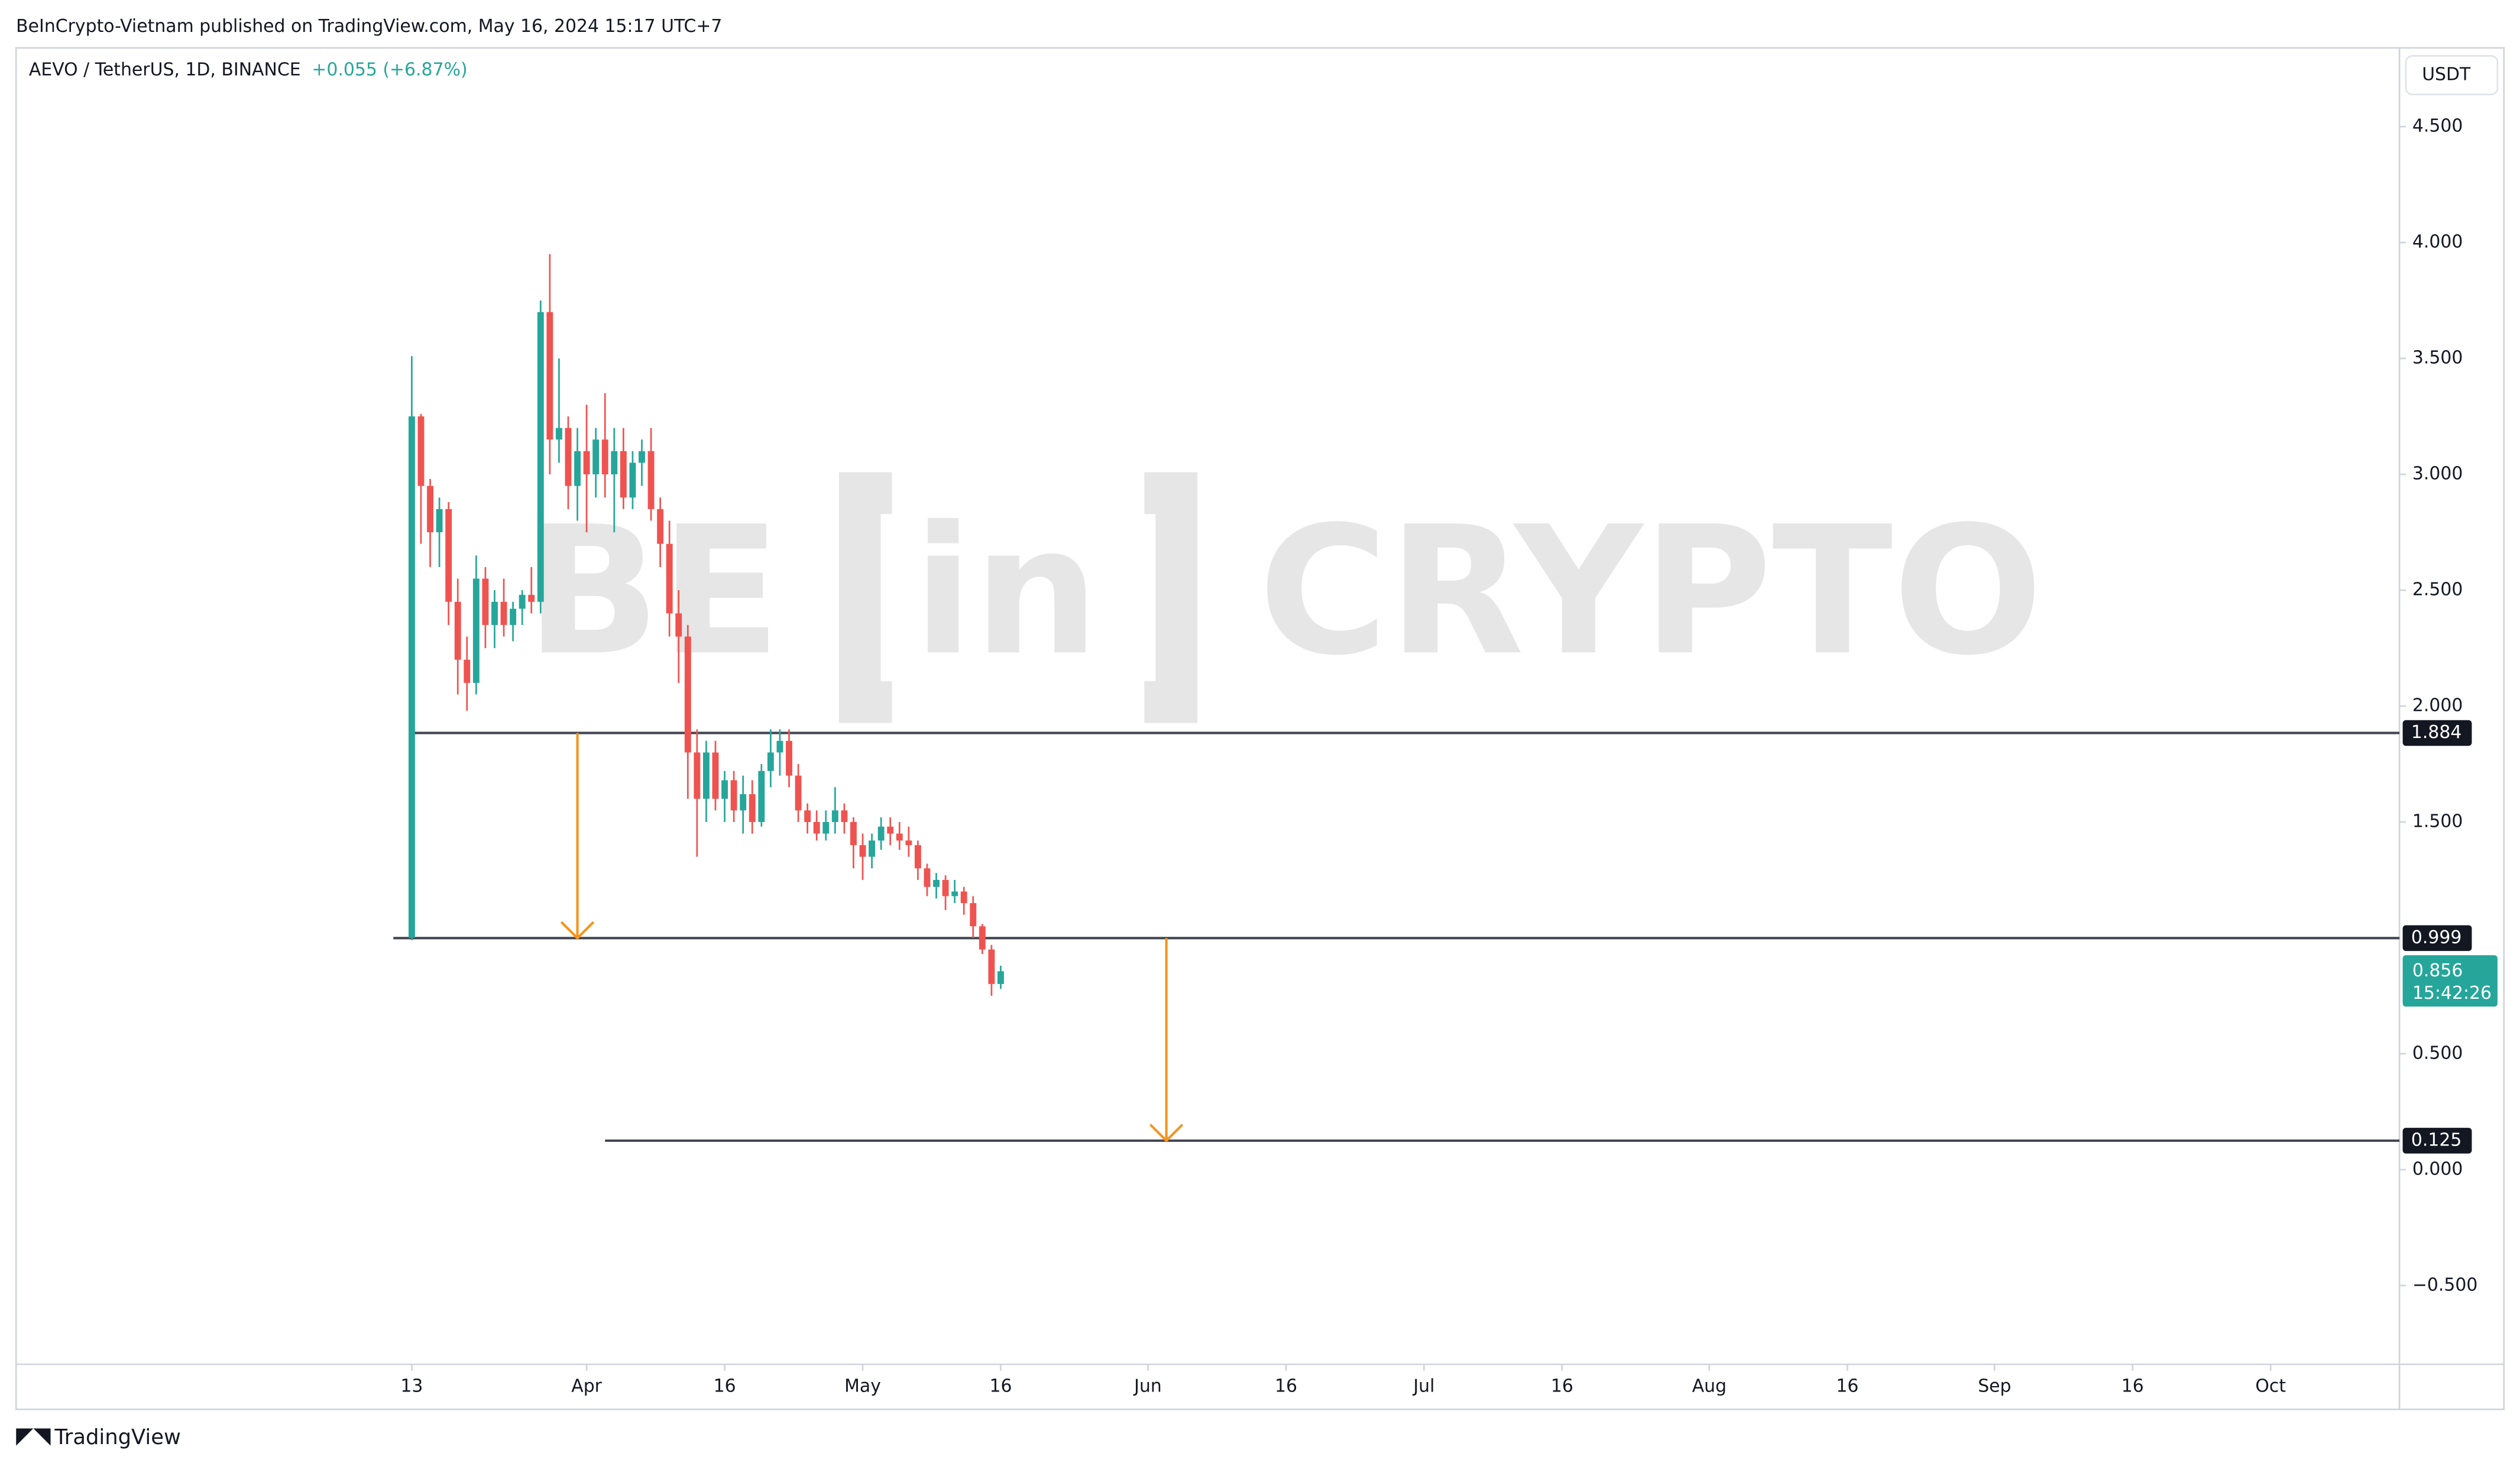 This screenshot has width=2520, height=1466. Describe the element at coordinates (577, 930) in the screenshot. I see `arrow-head` at that location.